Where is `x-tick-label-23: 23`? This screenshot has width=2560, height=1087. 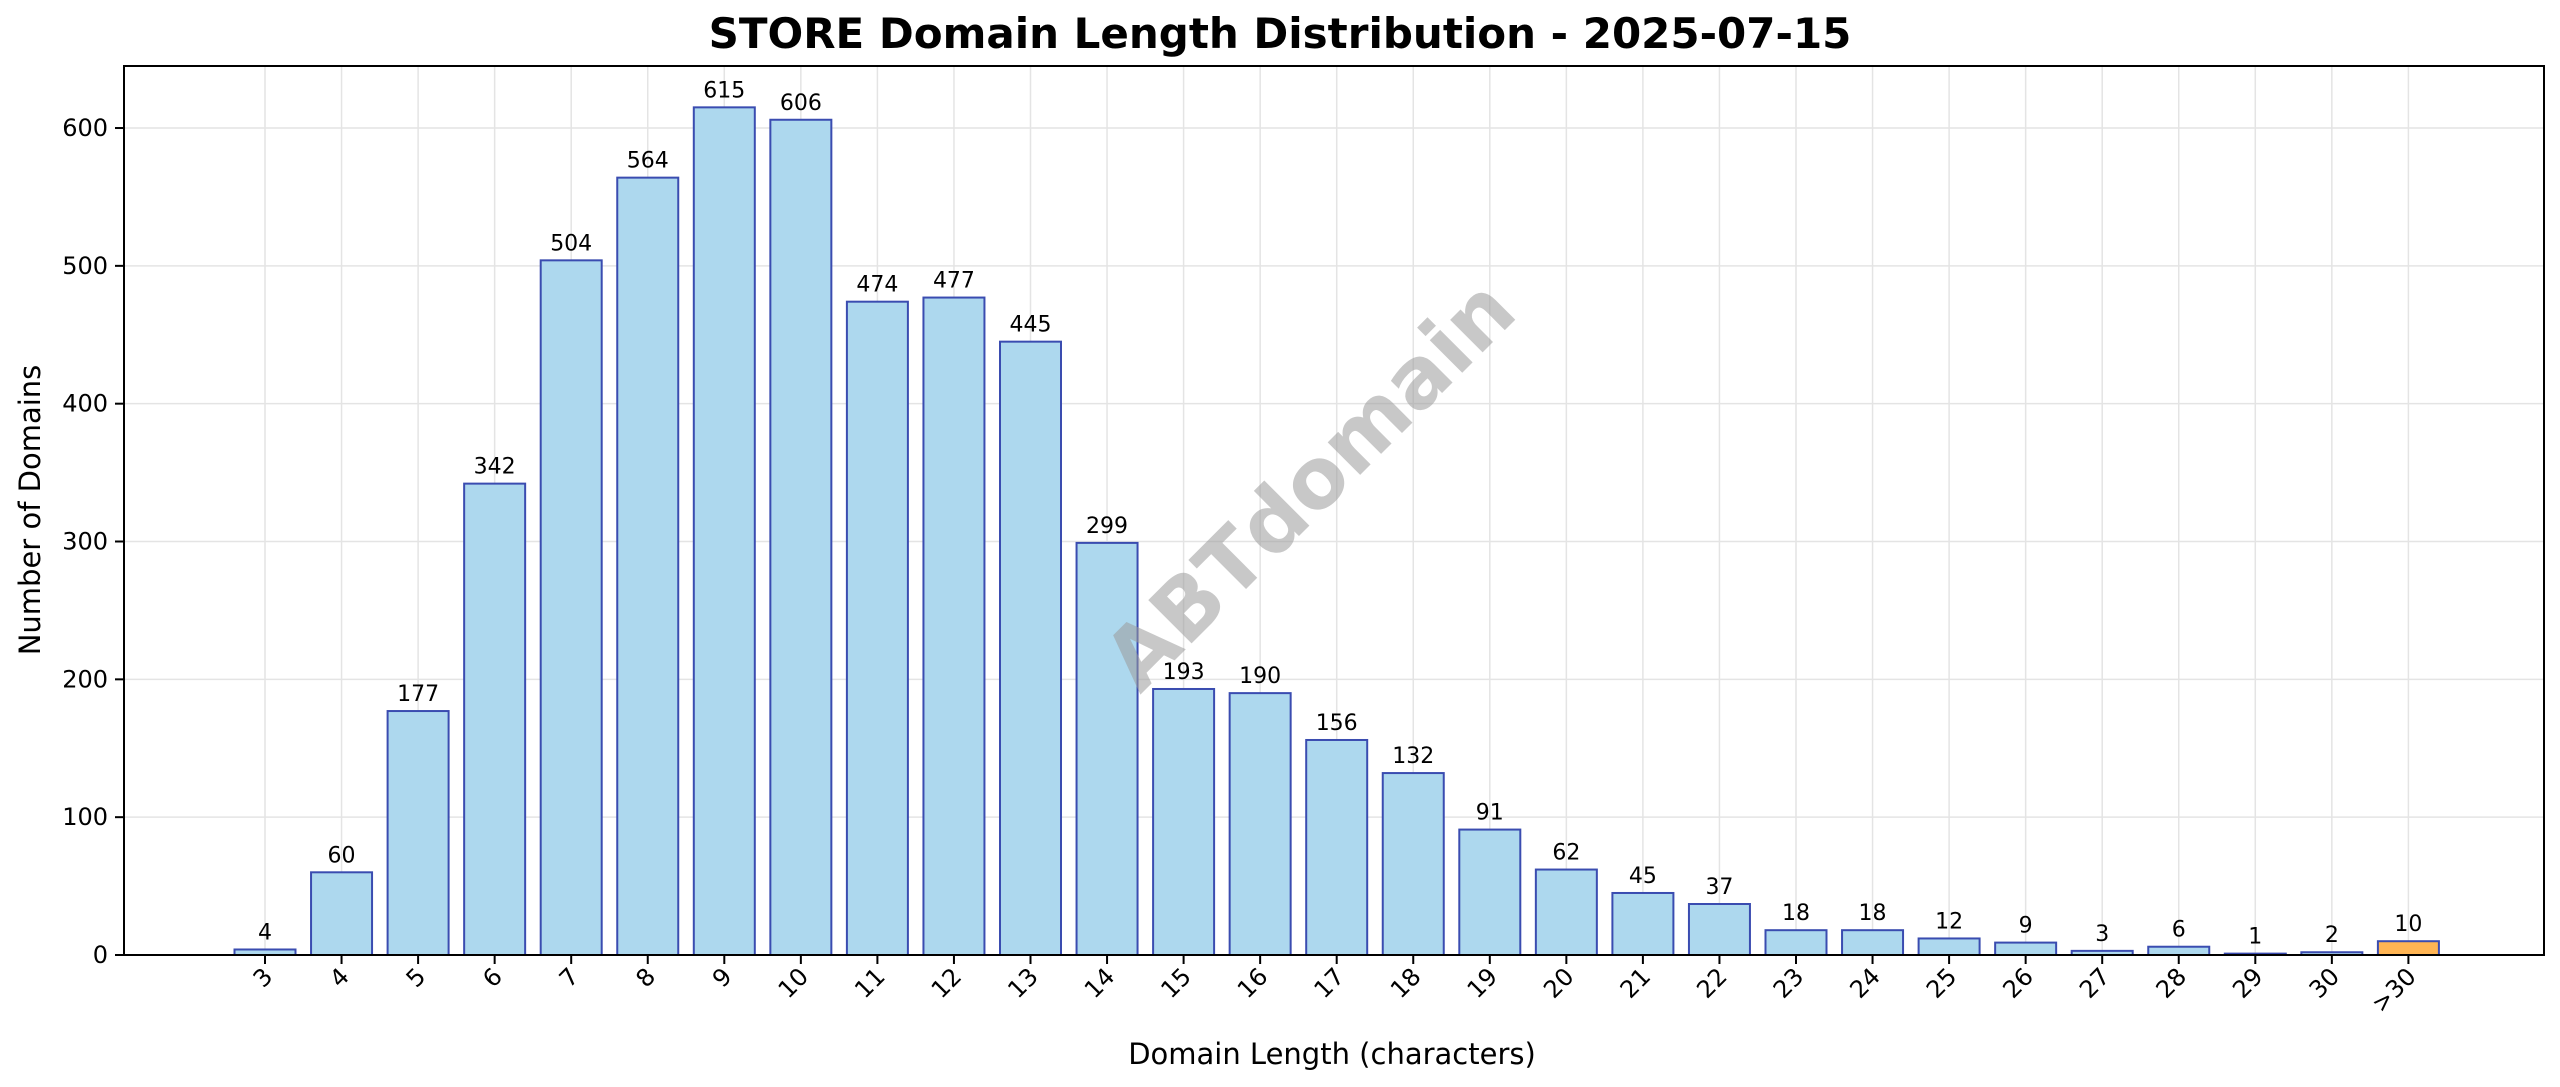 x-tick-label-23: 23 is located at coordinates (1788, 982).